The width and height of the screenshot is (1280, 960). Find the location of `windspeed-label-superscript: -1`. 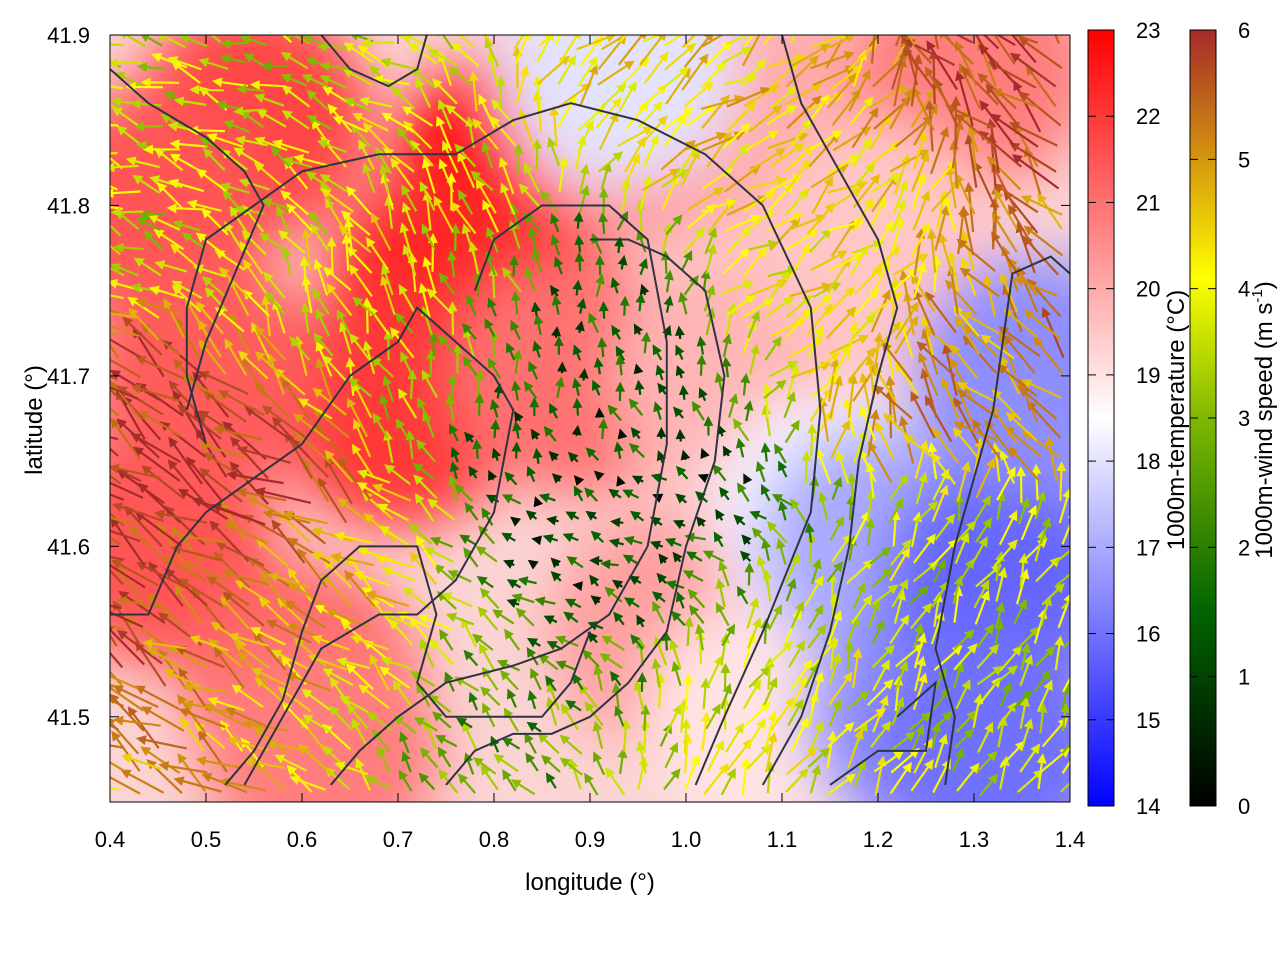

windspeed-label-superscript: -1 is located at coordinates (1257, 295).